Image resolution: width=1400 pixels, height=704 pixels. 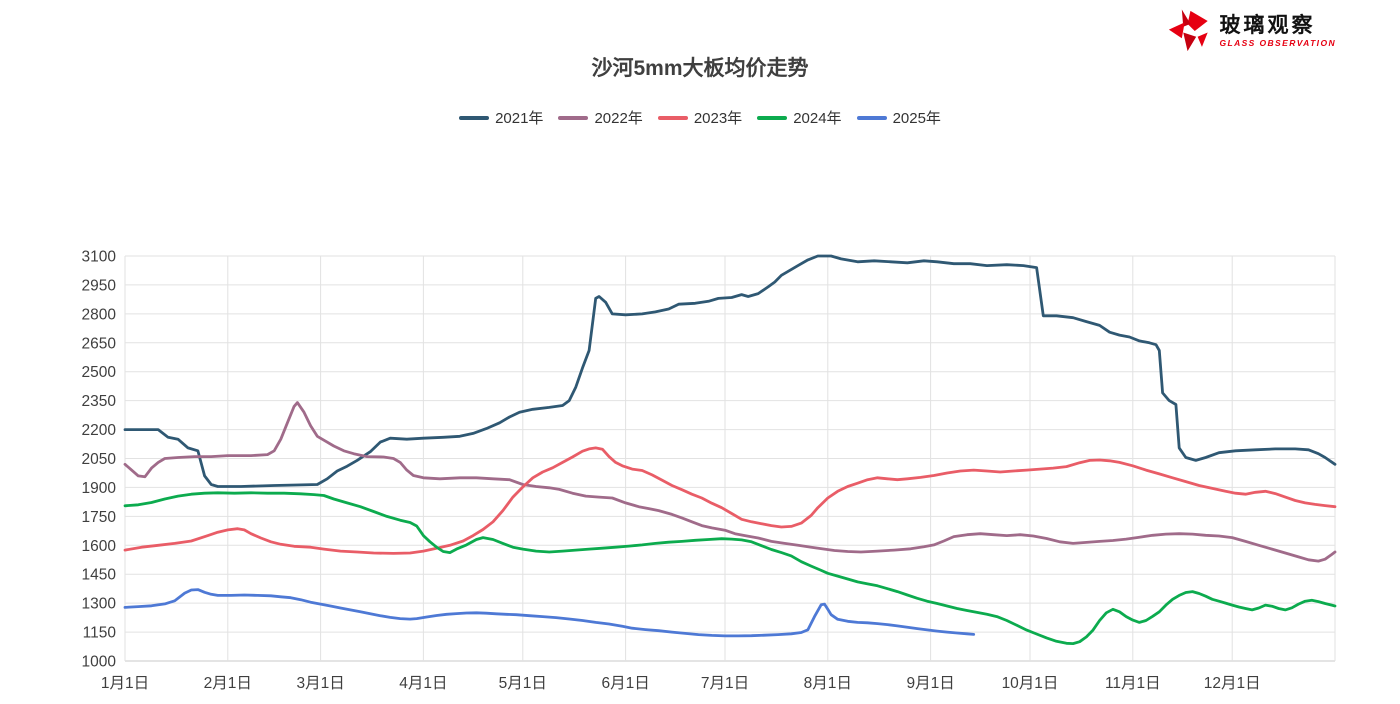 I want to click on x-tick-label: 7月1日, so click(x=725, y=683).